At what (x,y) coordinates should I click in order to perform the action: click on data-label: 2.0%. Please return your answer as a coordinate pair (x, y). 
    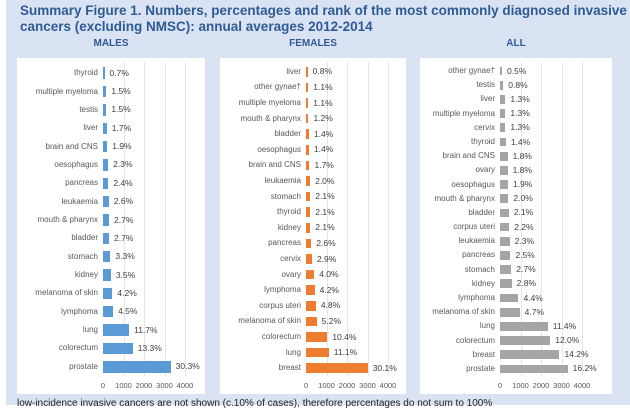
    Looking at the image, I should click on (325, 180).